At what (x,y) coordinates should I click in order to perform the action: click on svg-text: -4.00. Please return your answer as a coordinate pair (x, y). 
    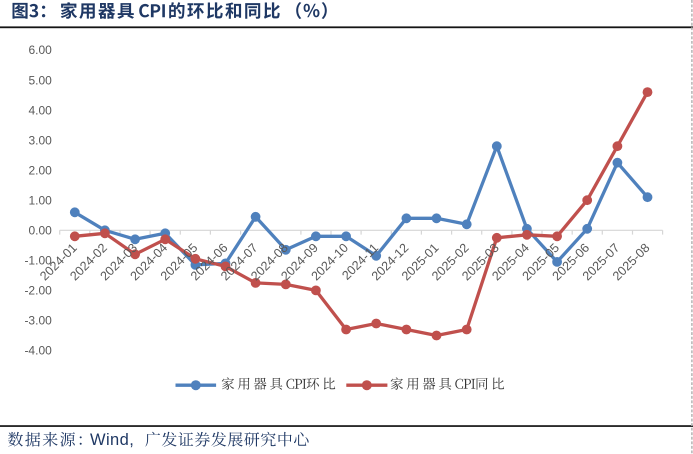
    Looking at the image, I should click on (38, 351).